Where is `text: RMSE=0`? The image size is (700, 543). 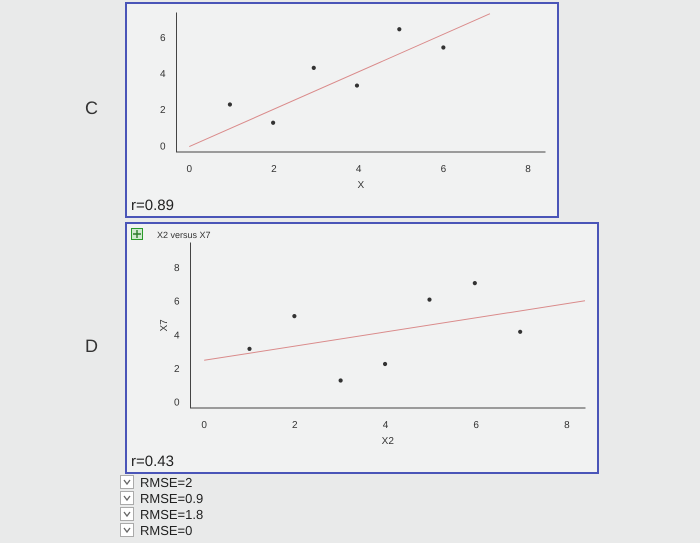
text: RMSE=0 is located at coordinates (166, 530).